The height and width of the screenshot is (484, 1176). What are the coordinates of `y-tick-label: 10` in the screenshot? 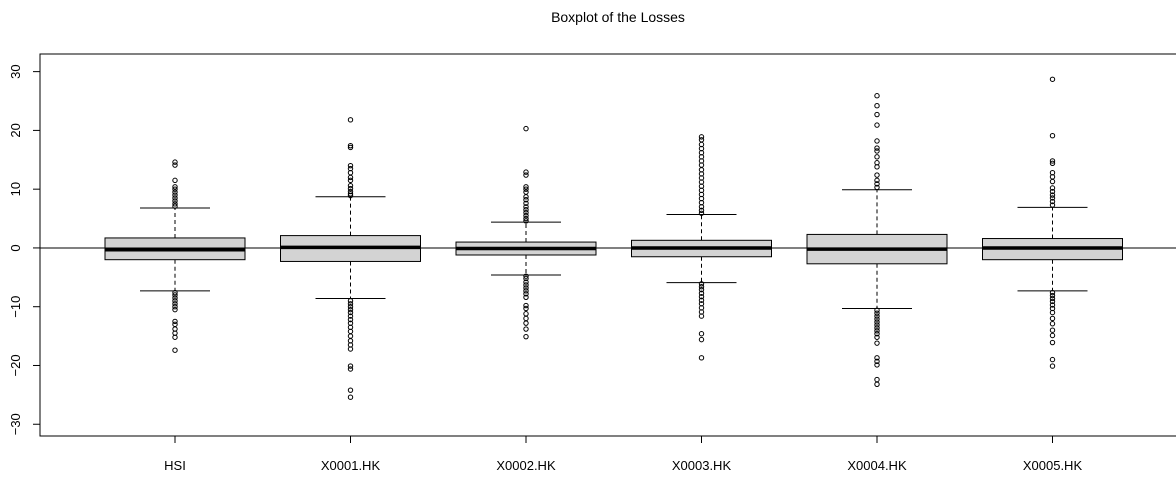 It's located at (15, 189).